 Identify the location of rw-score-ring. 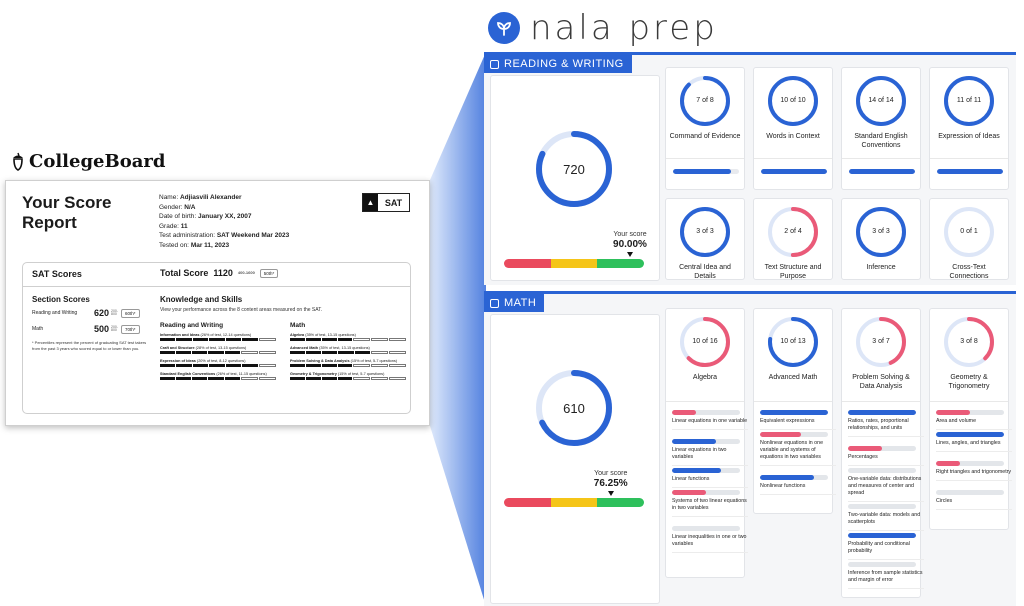
(574, 169).